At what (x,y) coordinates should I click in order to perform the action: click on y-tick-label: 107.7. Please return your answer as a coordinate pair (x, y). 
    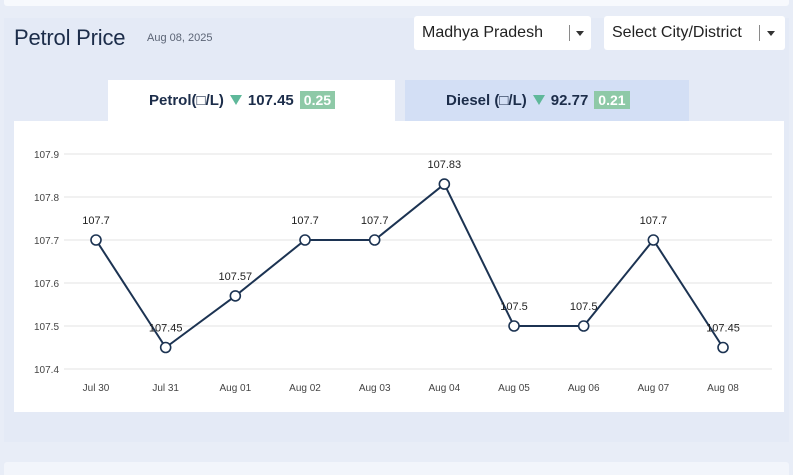
    Looking at the image, I should click on (46, 241).